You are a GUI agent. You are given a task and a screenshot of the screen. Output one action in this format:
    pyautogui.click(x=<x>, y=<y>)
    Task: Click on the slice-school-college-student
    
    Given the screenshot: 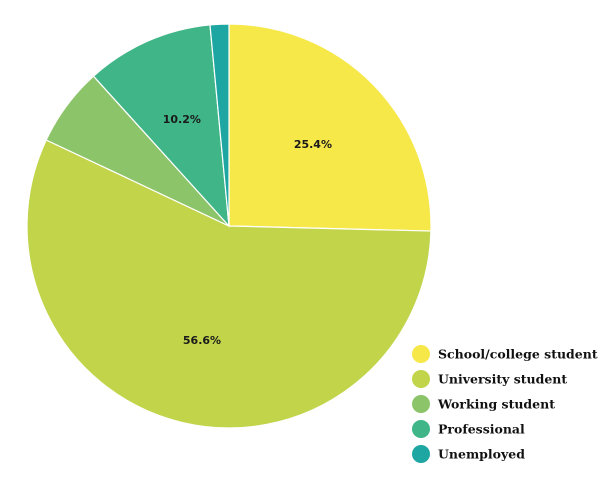 What is the action you would take?
    pyautogui.click(x=330, y=127)
    